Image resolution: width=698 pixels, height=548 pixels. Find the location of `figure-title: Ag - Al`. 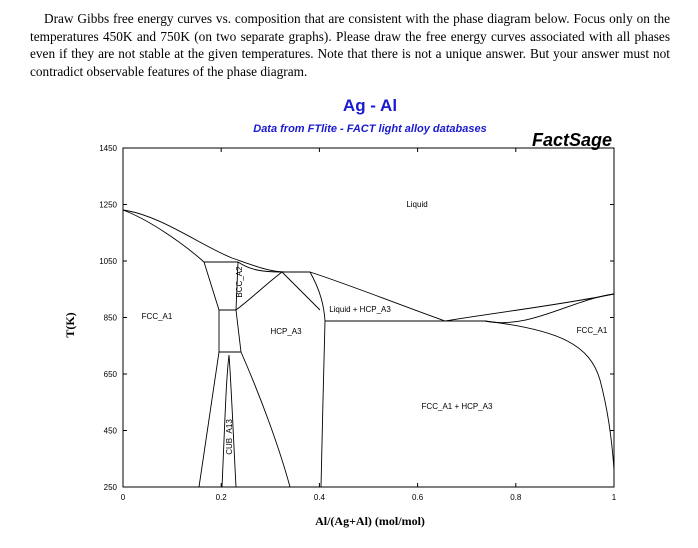

figure-title: Ag - Al is located at coordinates (370, 105).